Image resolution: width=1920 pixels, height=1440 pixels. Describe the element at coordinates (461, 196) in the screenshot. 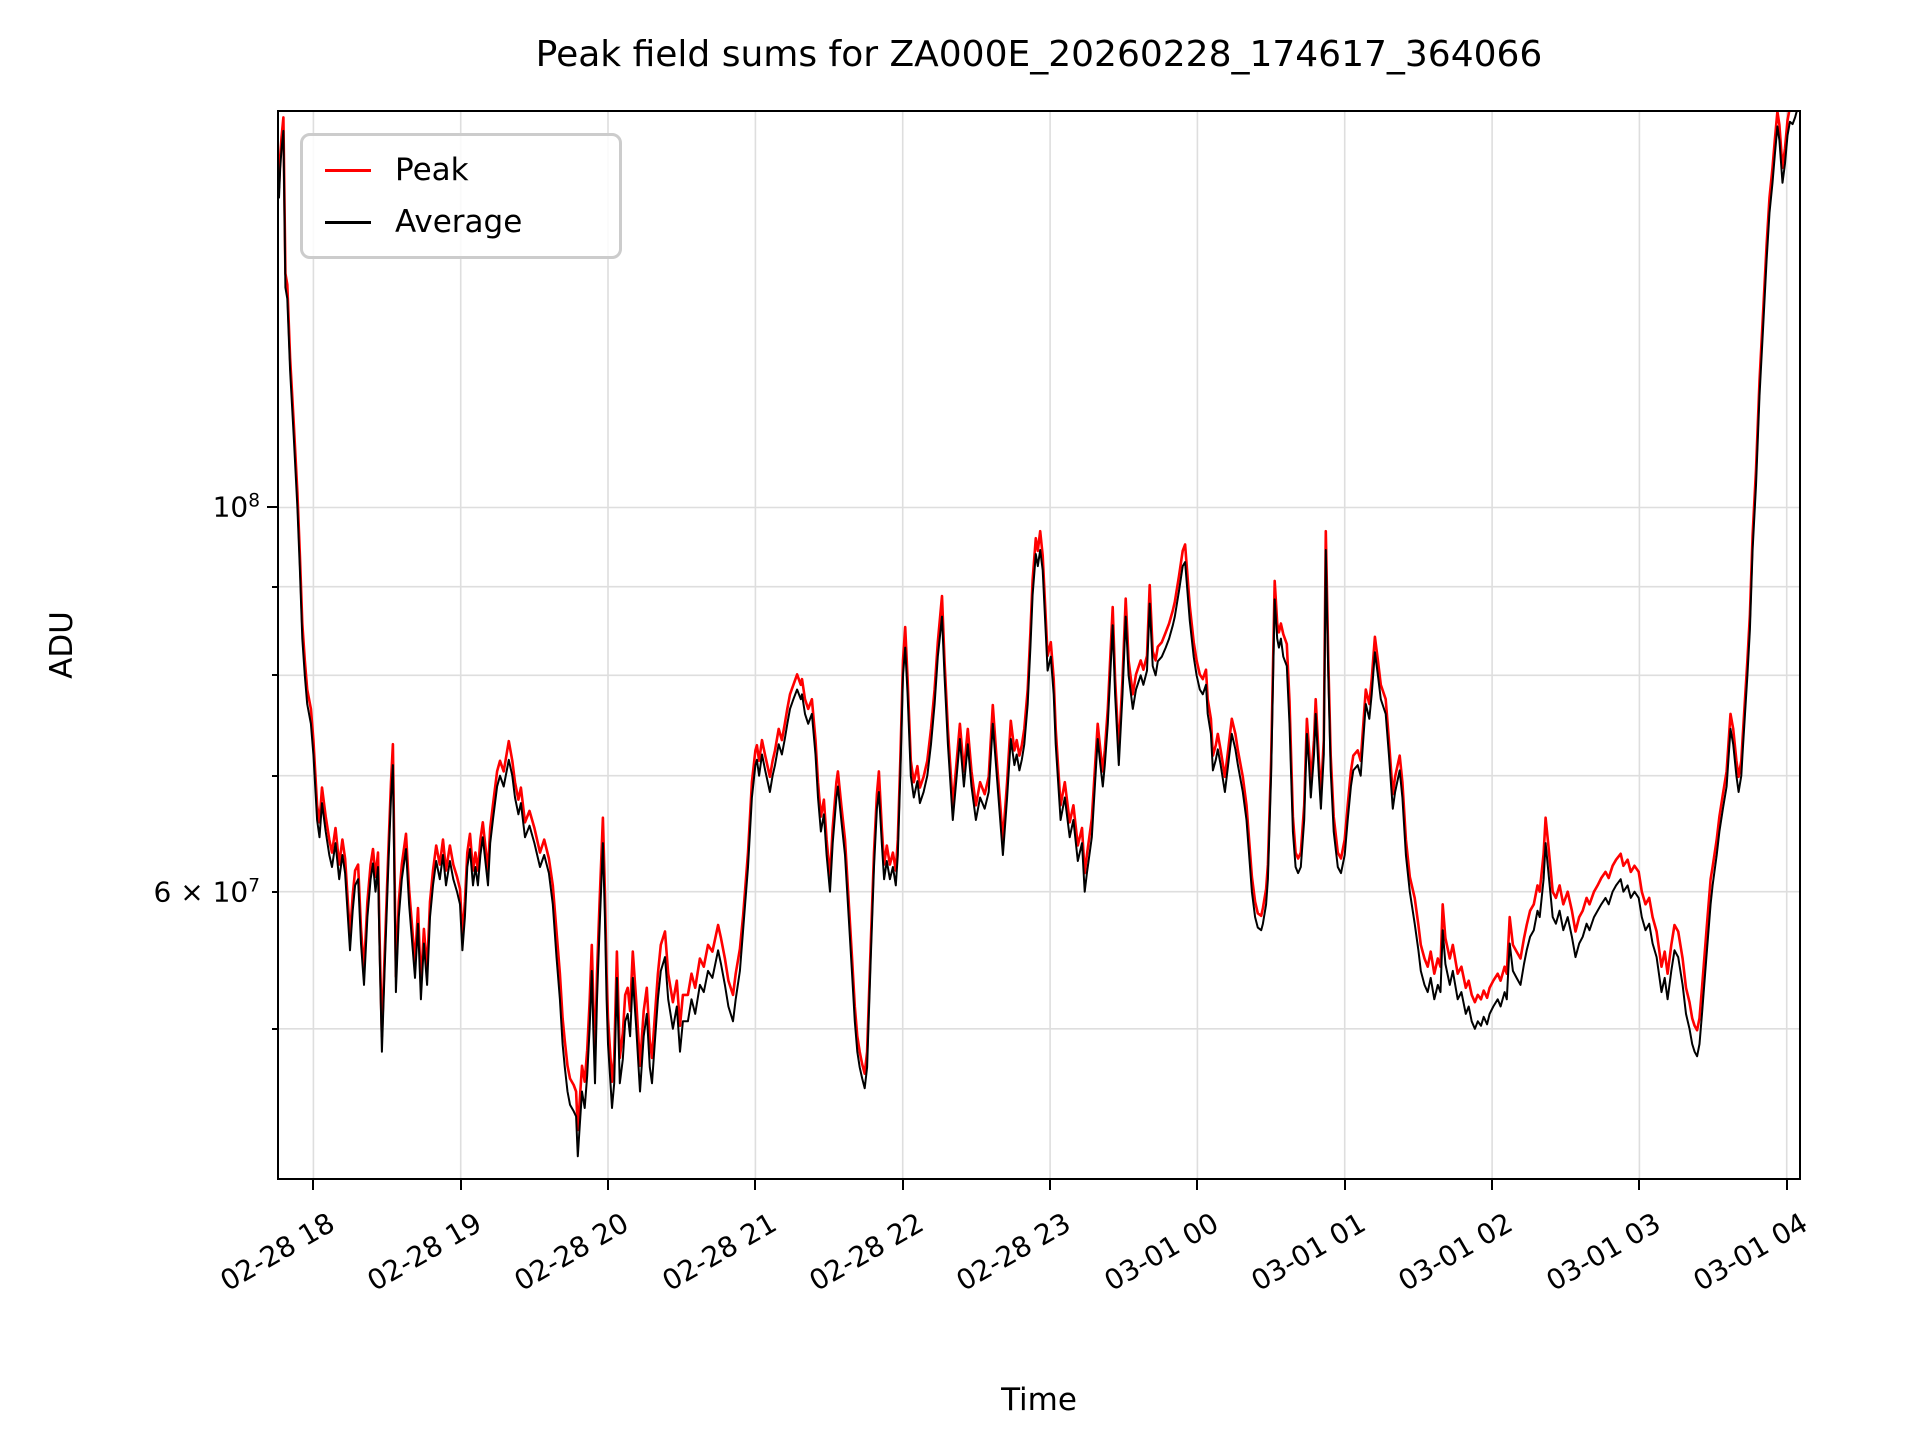

I see `legend: Peak Average` at that location.